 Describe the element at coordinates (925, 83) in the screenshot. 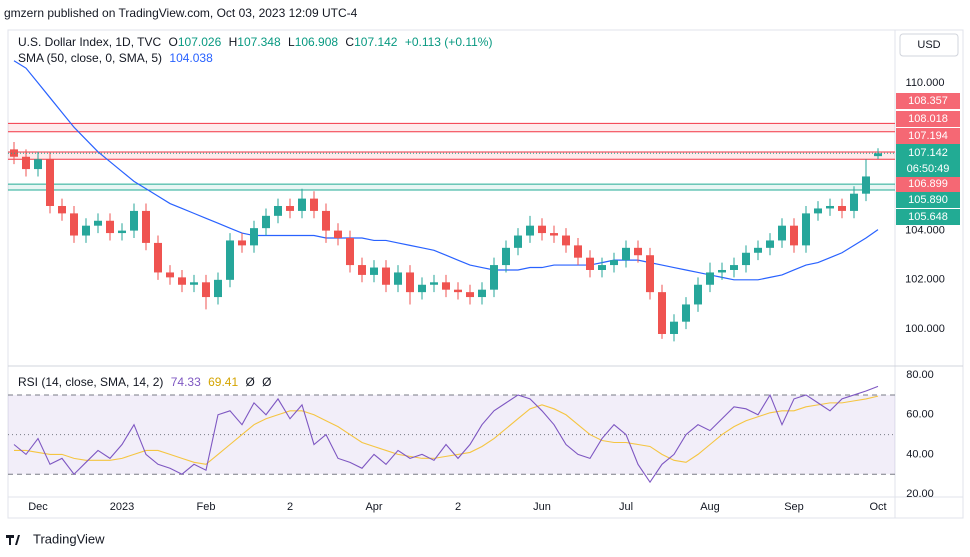

I see `y-tick-label: 110.000` at that location.